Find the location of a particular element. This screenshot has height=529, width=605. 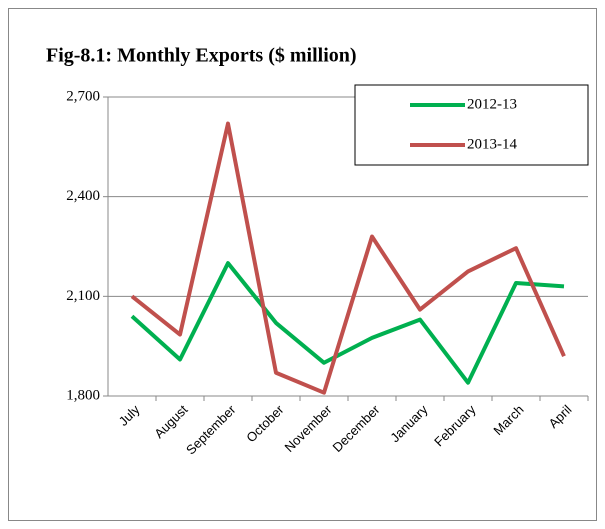

chart-title: Fig-8.1: Monthly Exports ($ million) is located at coordinates (201, 56).